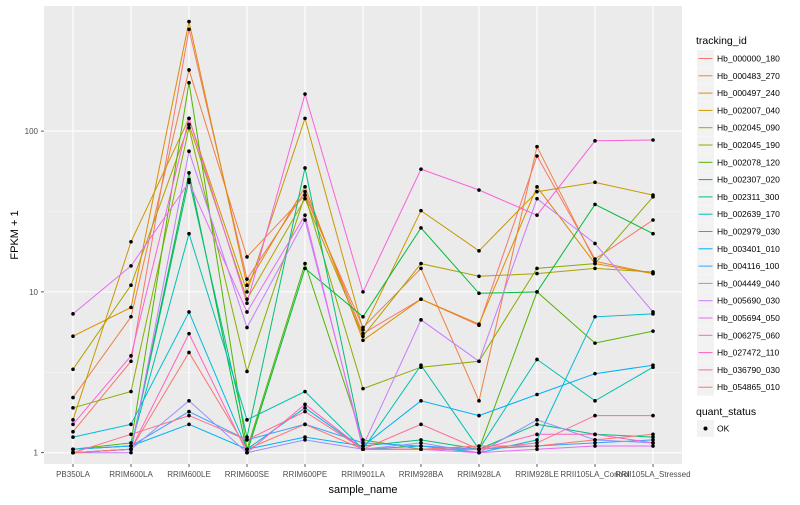 The width and height of the screenshot is (800, 505). What do you see at coordinates (32, 131) in the screenshot?
I see `y-tick-label: 100` at bounding box center [32, 131].